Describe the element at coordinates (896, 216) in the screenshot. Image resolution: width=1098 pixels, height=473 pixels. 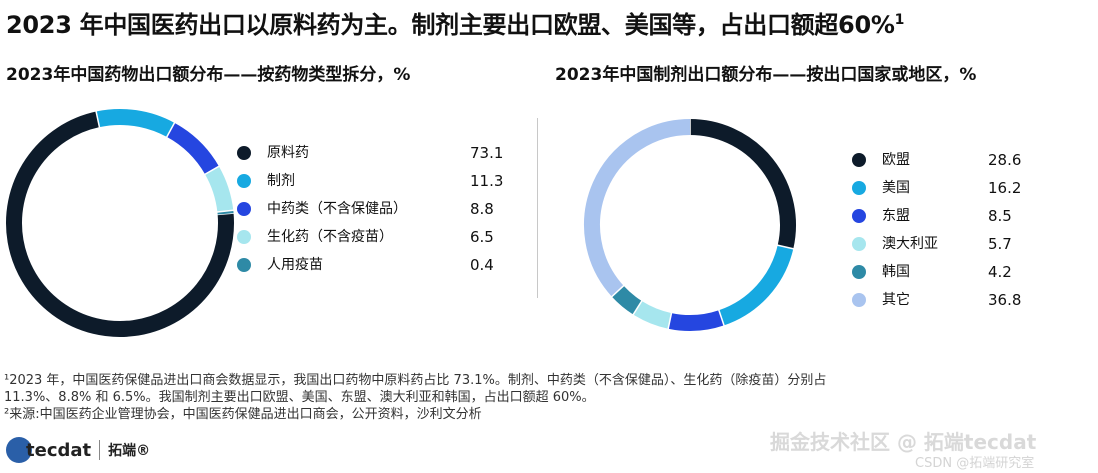
I see `legend-label: 东盟` at that location.